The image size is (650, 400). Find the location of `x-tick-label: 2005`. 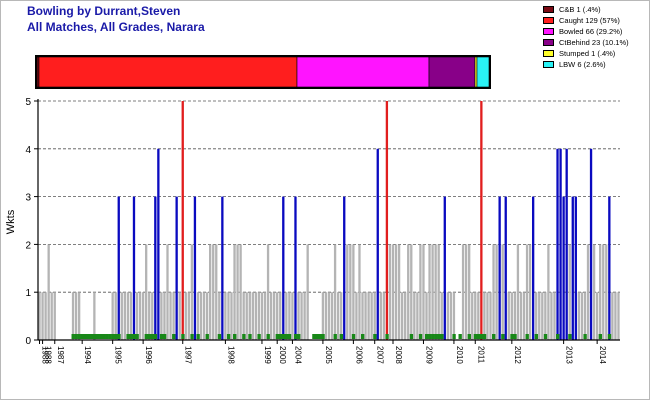

x-tick-label: 2005 is located at coordinates (328, 355).